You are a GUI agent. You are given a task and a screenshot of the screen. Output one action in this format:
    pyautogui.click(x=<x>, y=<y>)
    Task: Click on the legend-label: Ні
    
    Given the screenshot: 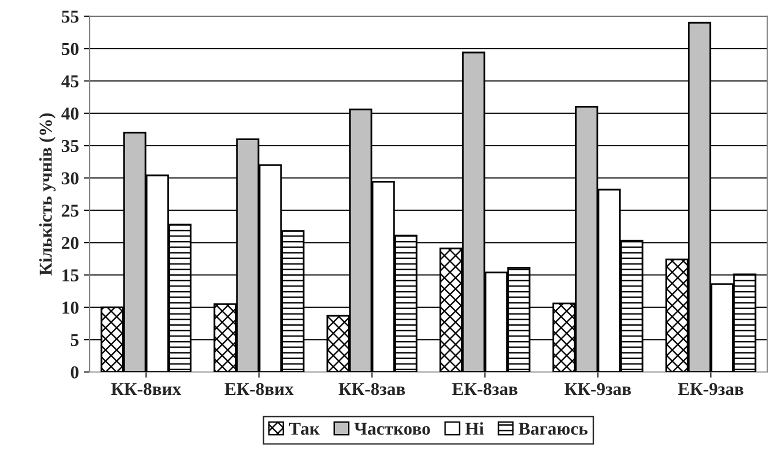 What is the action you would take?
    pyautogui.click(x=474, y=428)
    